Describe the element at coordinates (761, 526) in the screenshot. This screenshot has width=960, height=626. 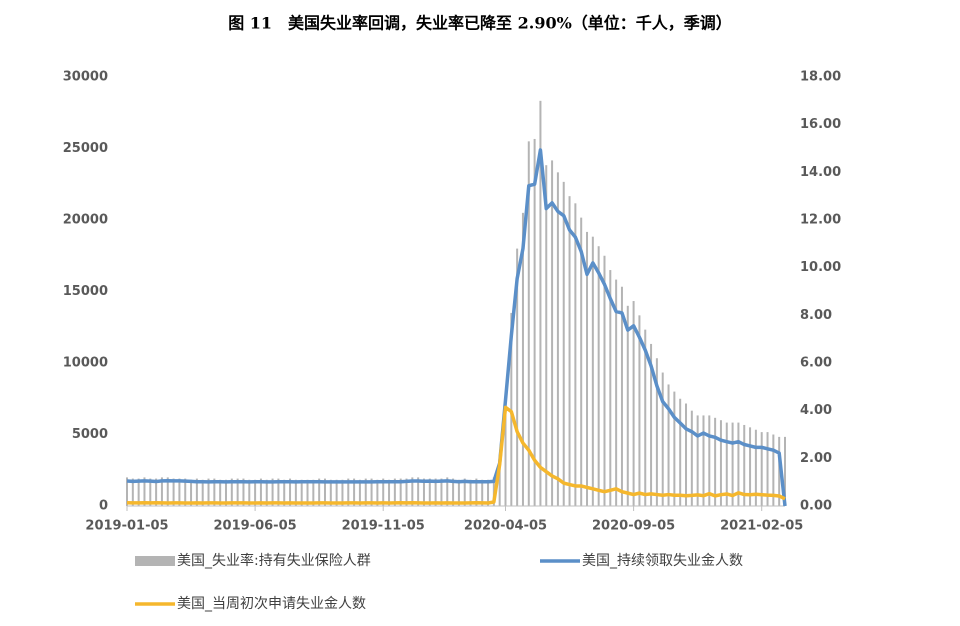
I see `x-tick-label: 2021-02-05` at that location.